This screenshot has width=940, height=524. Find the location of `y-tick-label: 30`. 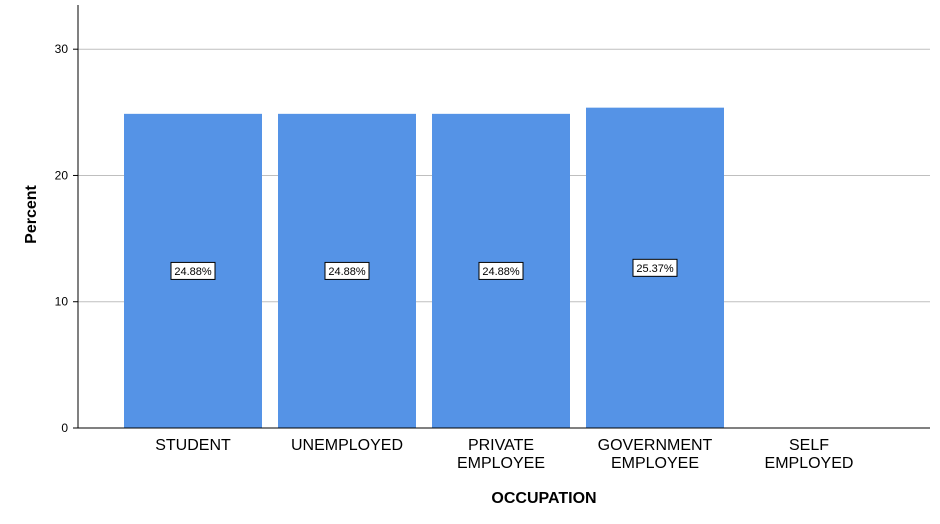

y-tick-label: 30 is located at coordinates (62, 49).